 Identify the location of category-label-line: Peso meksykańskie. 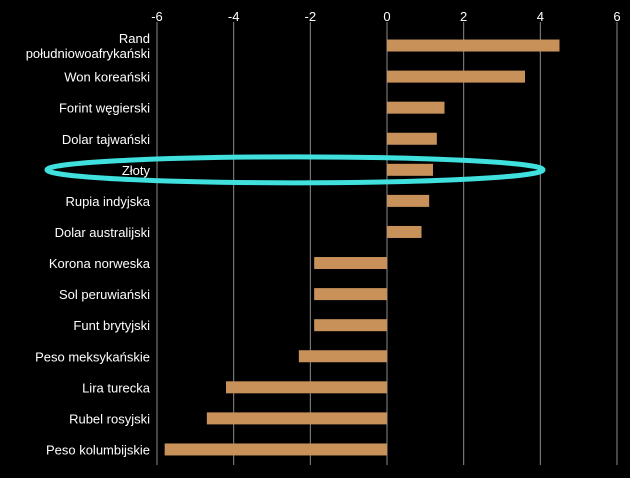
(92, 356).